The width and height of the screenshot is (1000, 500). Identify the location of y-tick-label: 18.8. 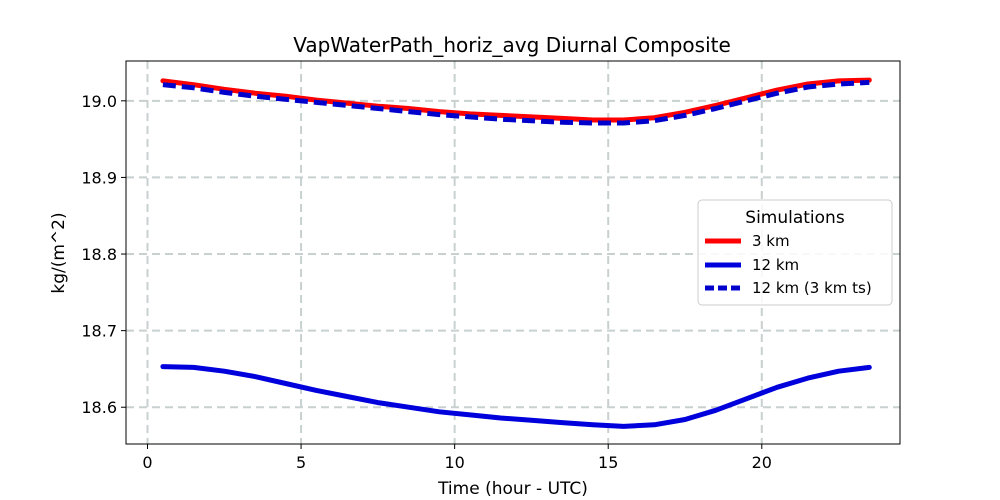
(99, 254).